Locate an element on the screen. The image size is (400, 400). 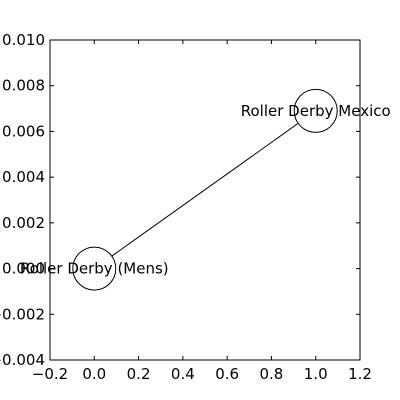
x-tick-label: 0.0 is located at coordinates (94, 374).